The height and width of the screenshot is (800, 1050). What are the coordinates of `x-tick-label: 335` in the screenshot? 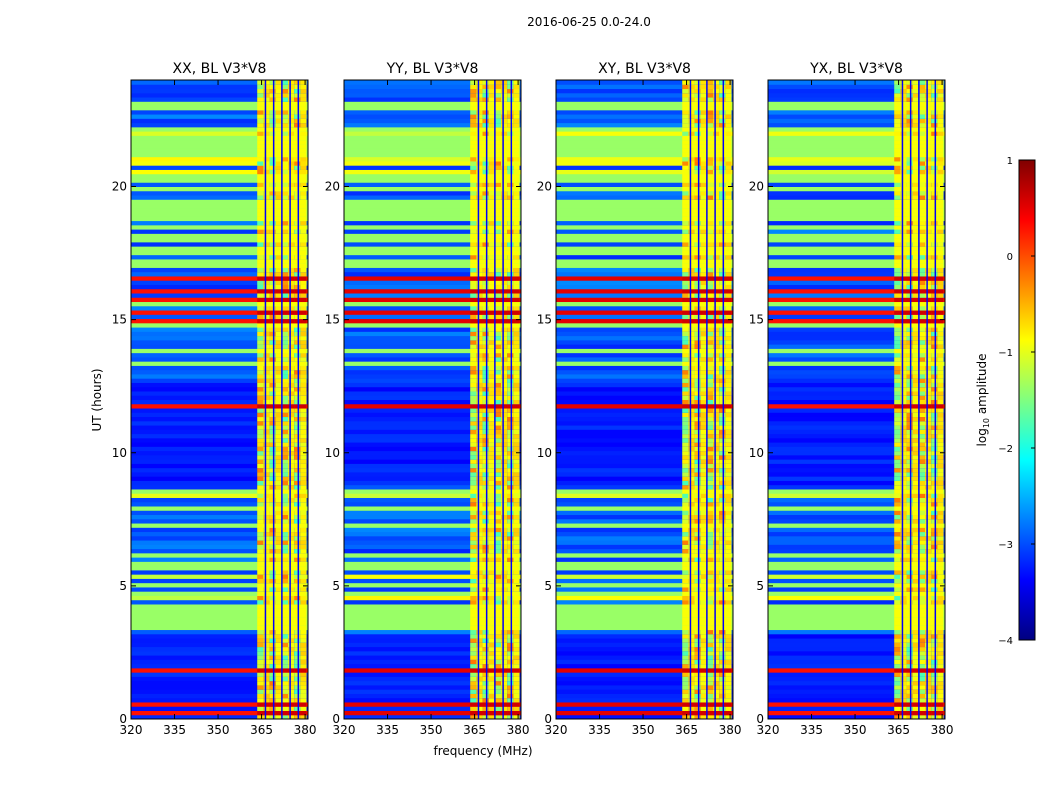 It's located at (599, 730).